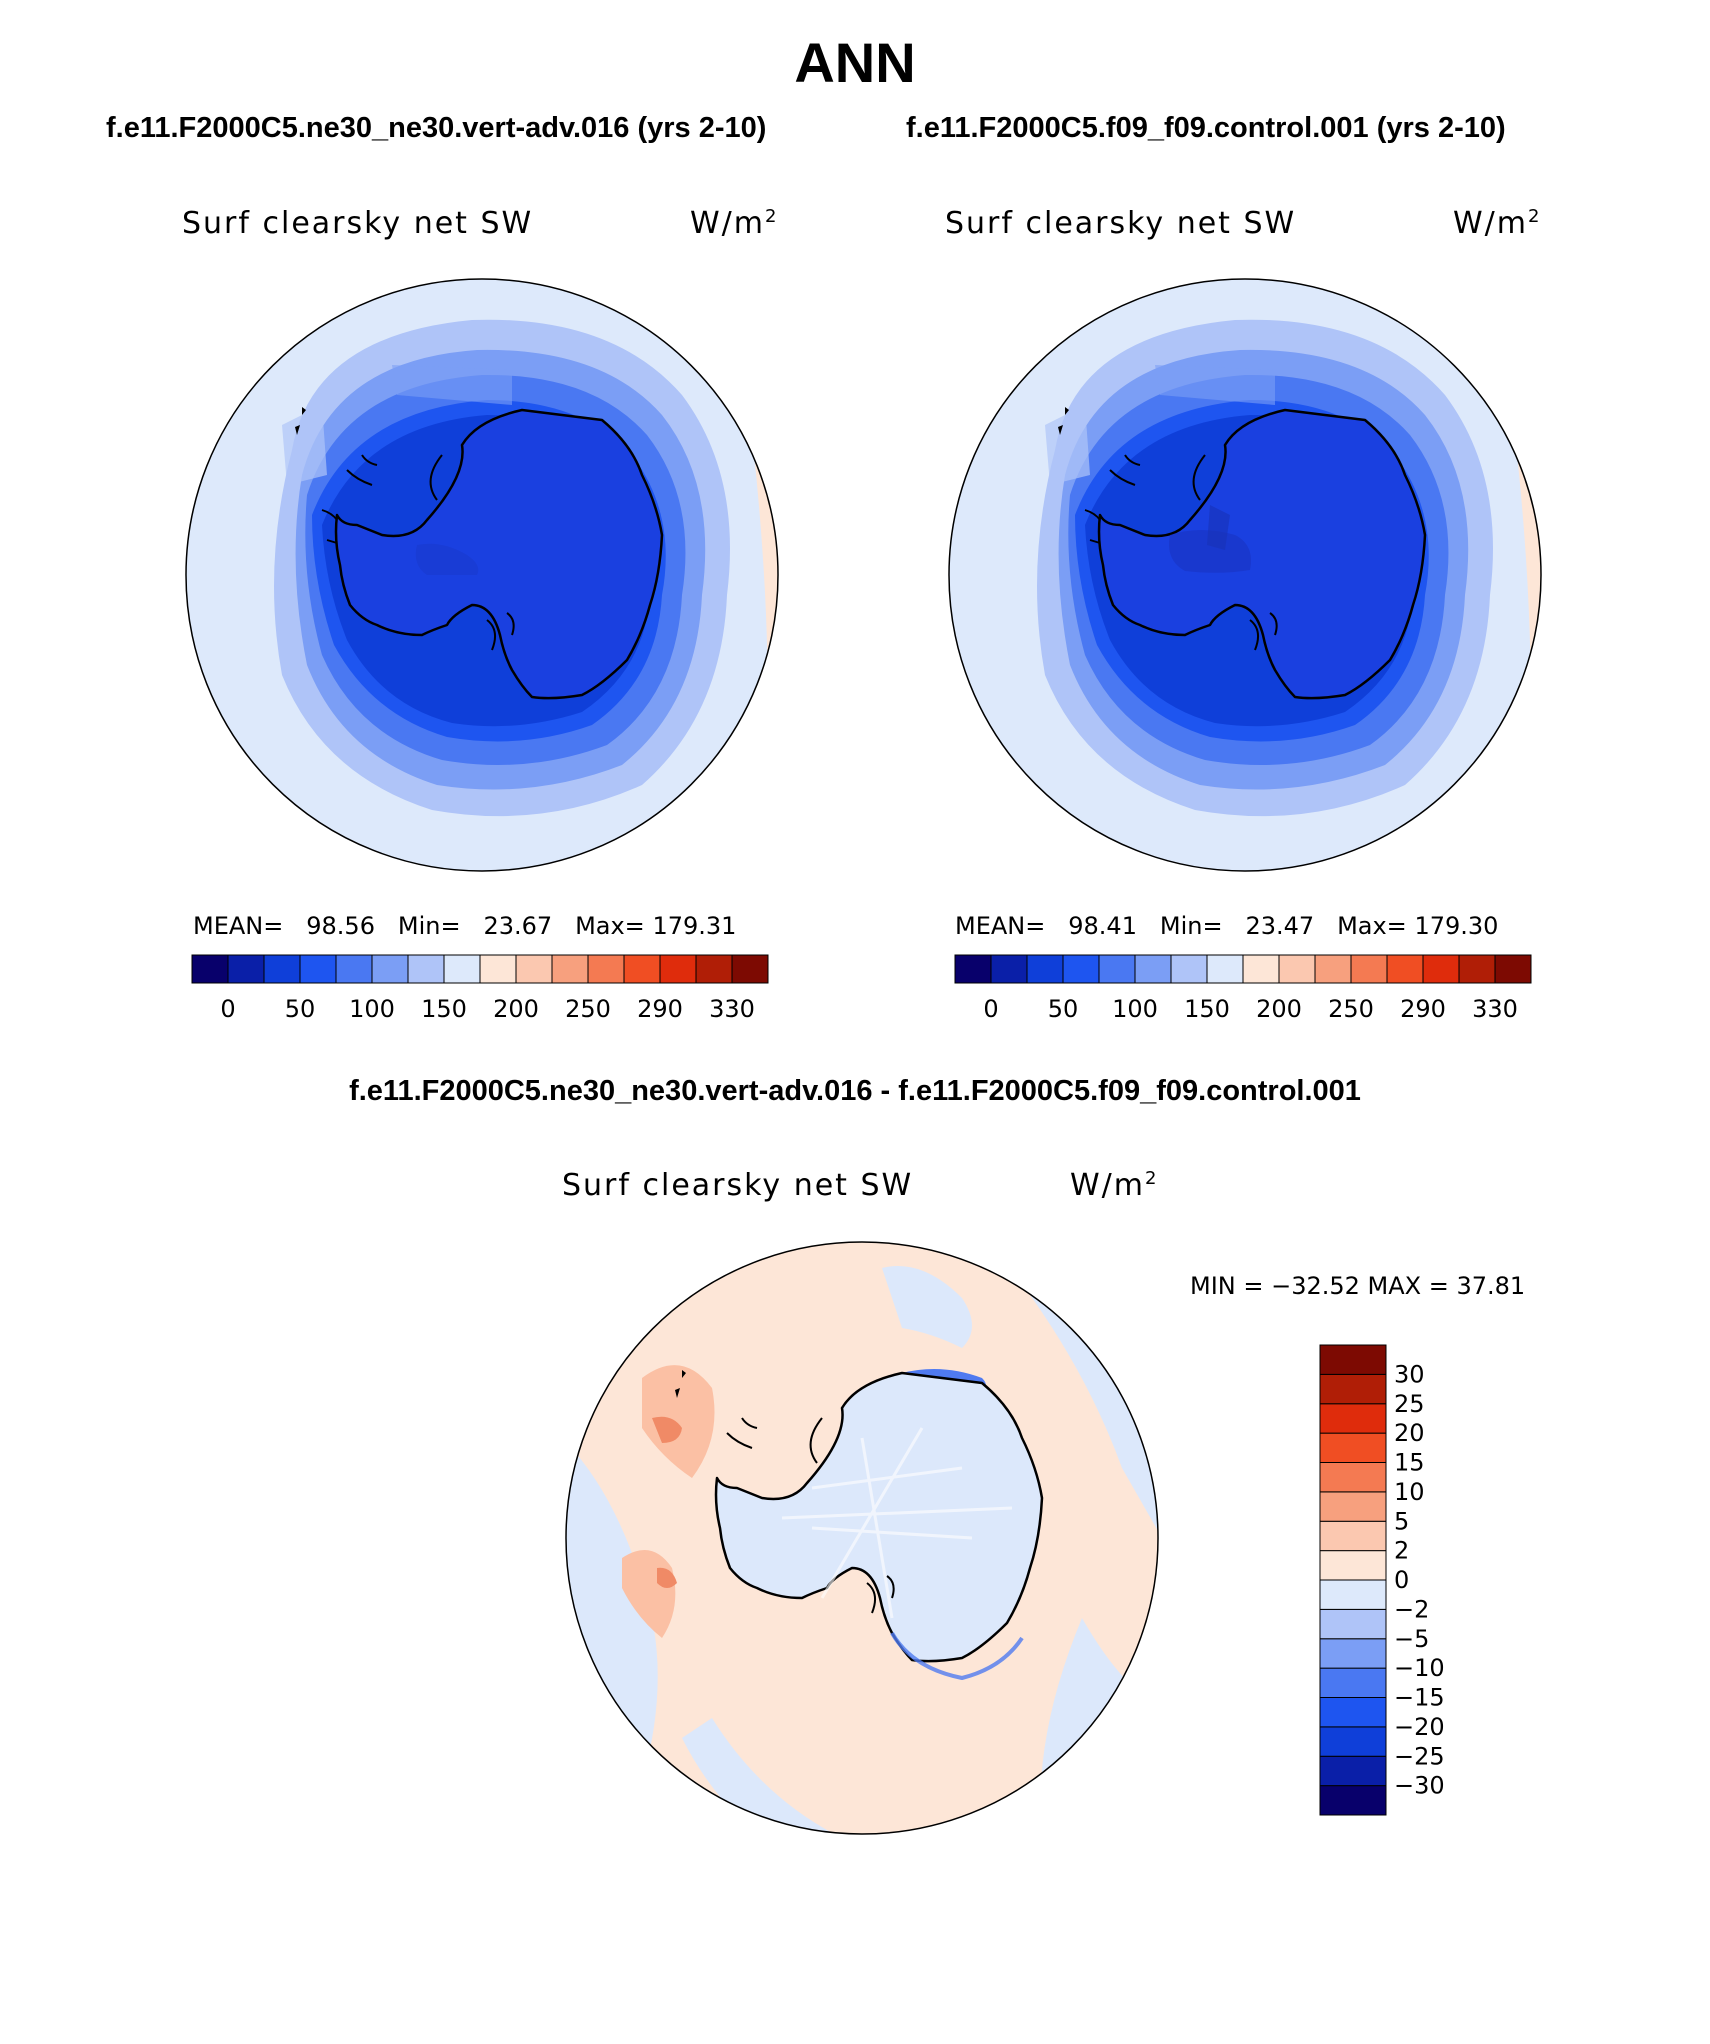 The height and width of the screenshot is (2044, 1710). I want to click on colorbar-tick-label: −10, so click(1419, 1668).